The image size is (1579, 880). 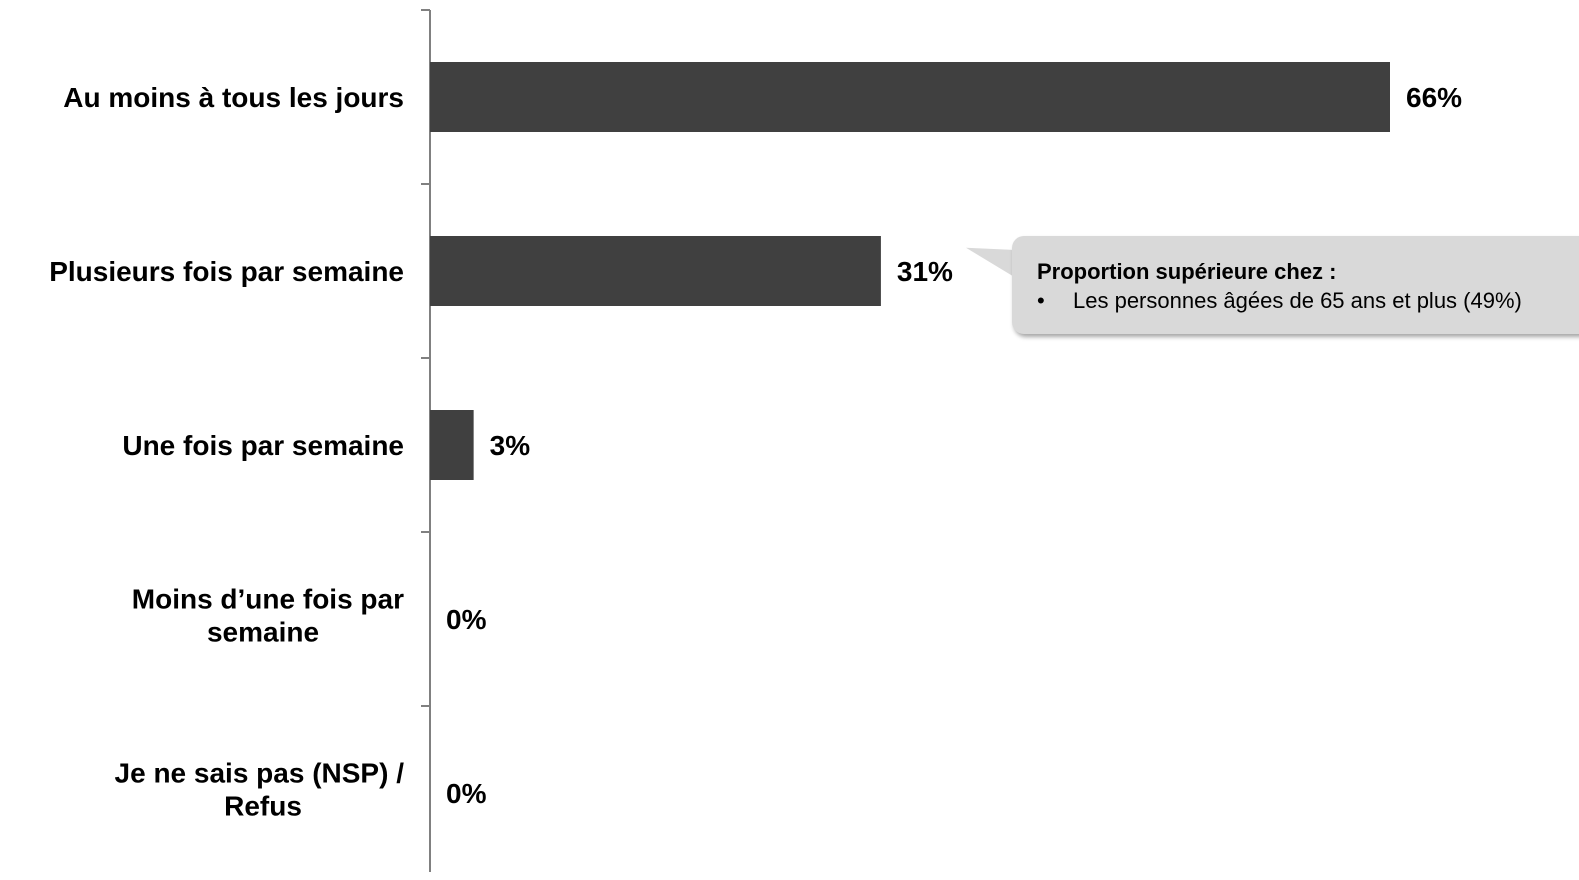 What do you see at coordinates (226, 271) in the screenshot?
I see `category-label: Plusieurs fois par semaine` at bounding box center [226, 271].